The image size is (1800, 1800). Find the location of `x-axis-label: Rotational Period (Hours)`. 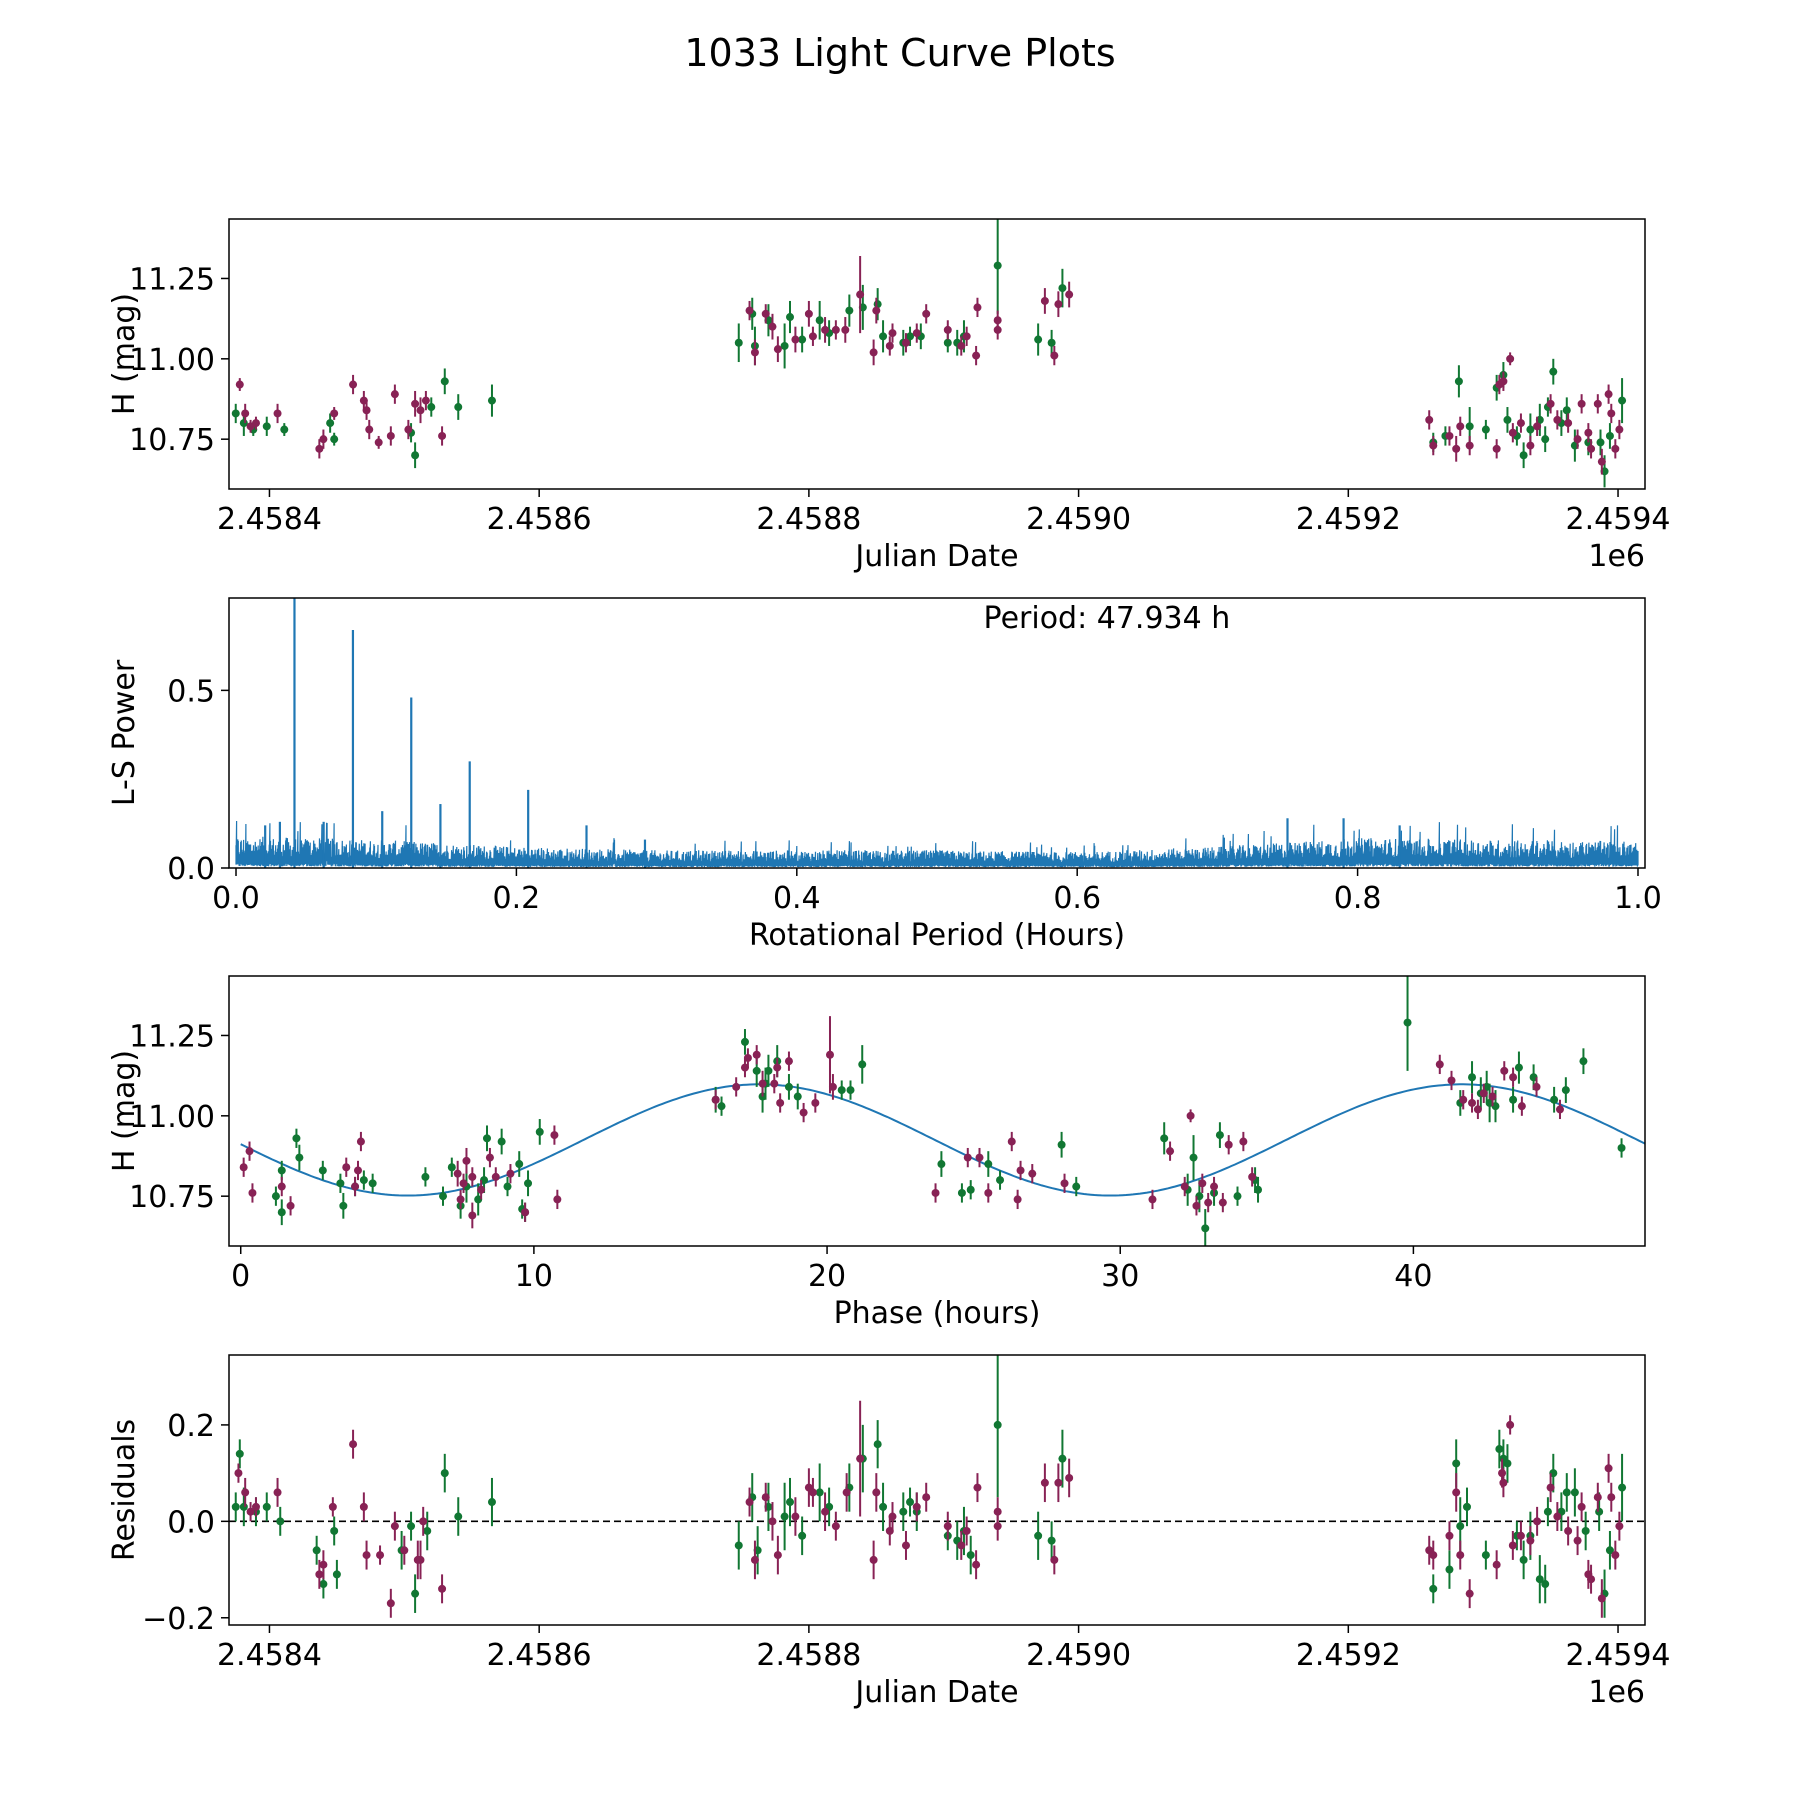

x-axis-label: Rotational Period (Hours) is located at coordinates (937, 935).